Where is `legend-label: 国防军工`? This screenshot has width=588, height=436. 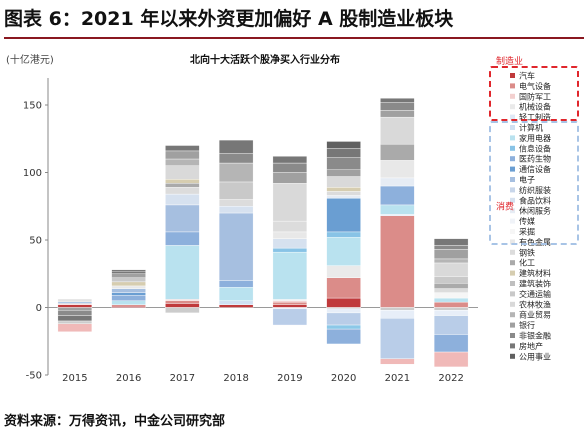
legend-label: 国防军工 is located at coordinates (535, 96).